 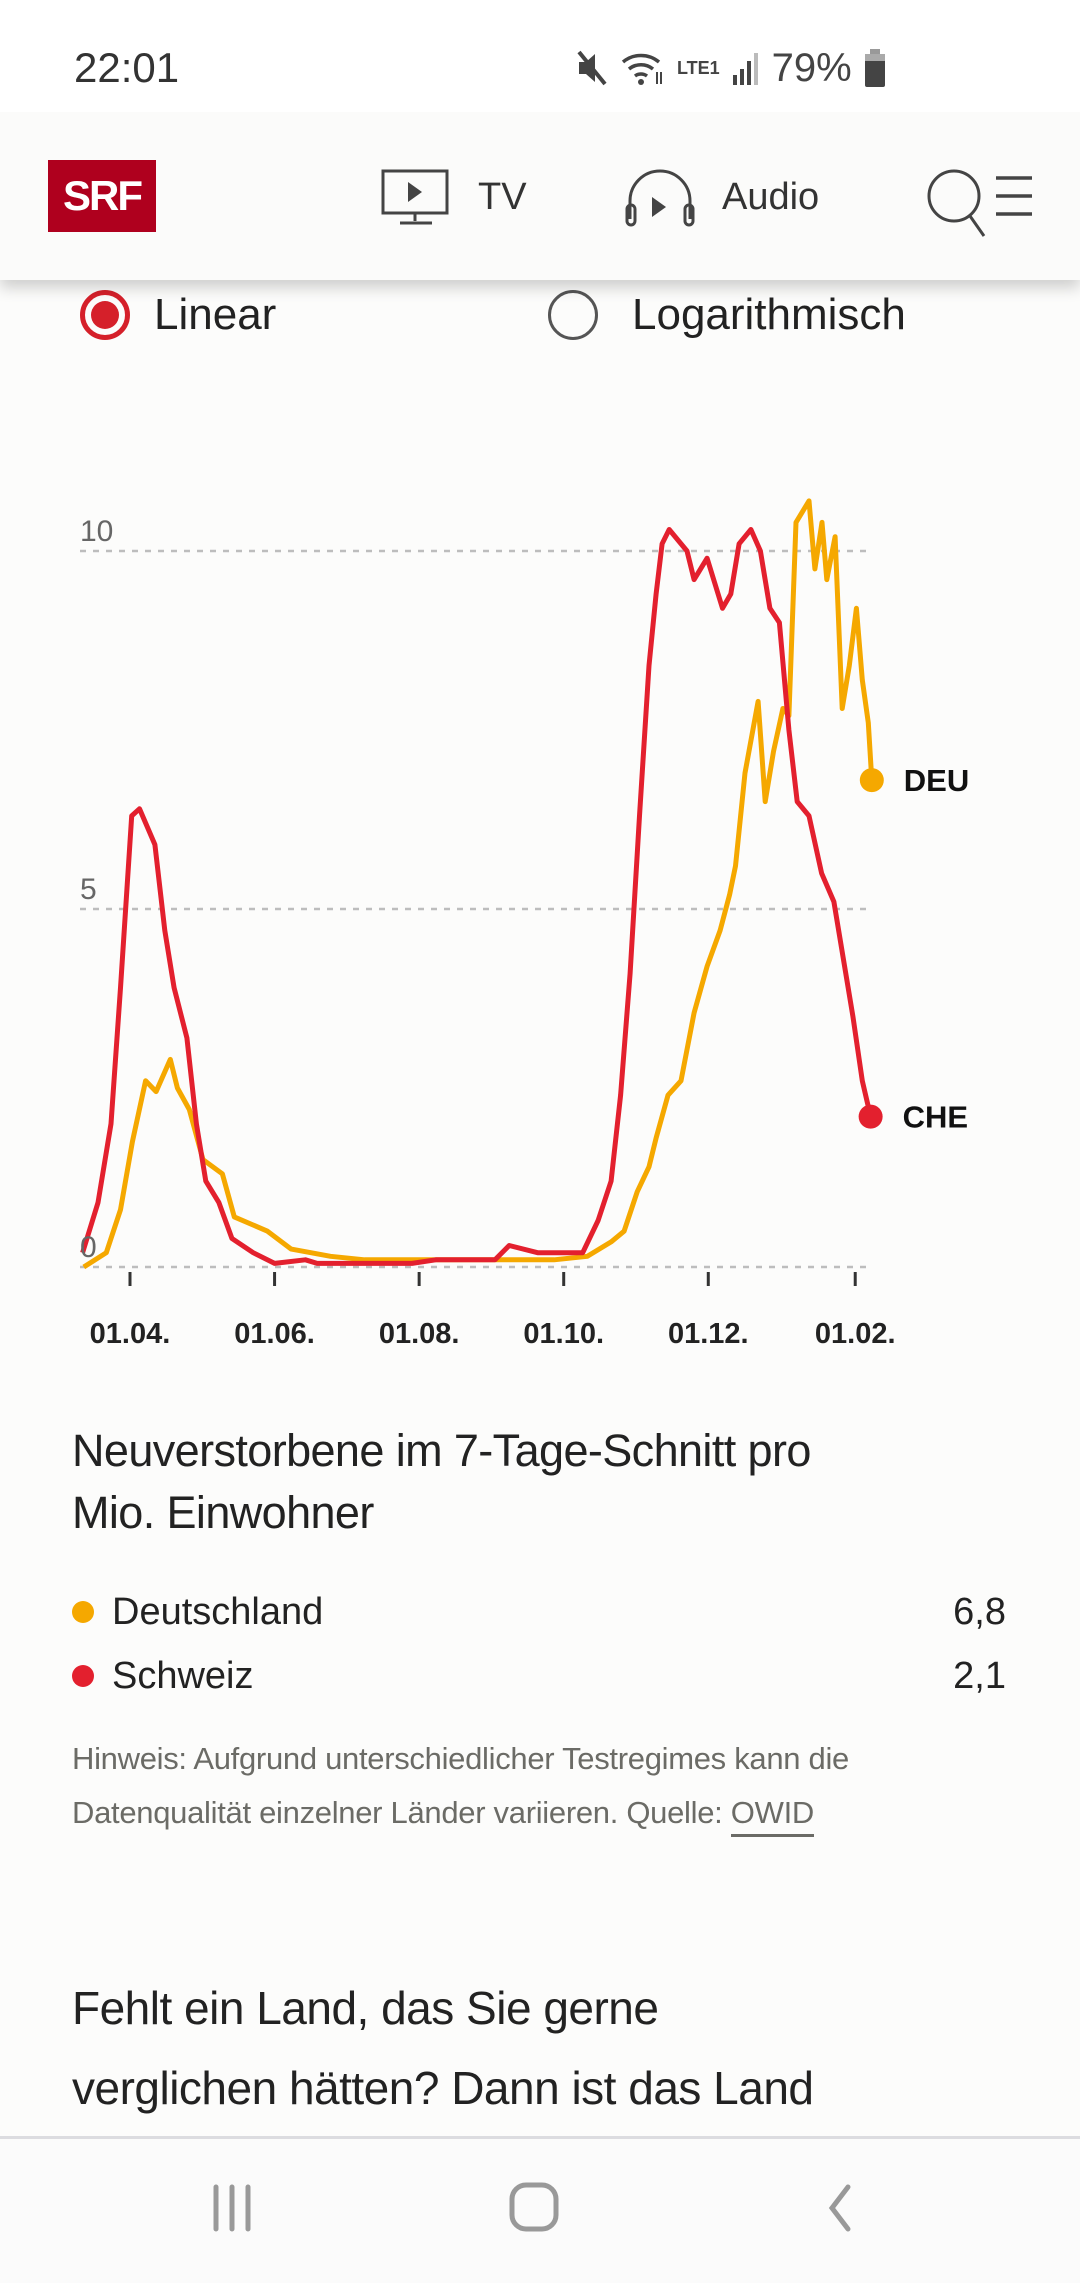 I want to click on legend-item-schweiz: Schweiz 2,1, so click(x=539, y=1676).